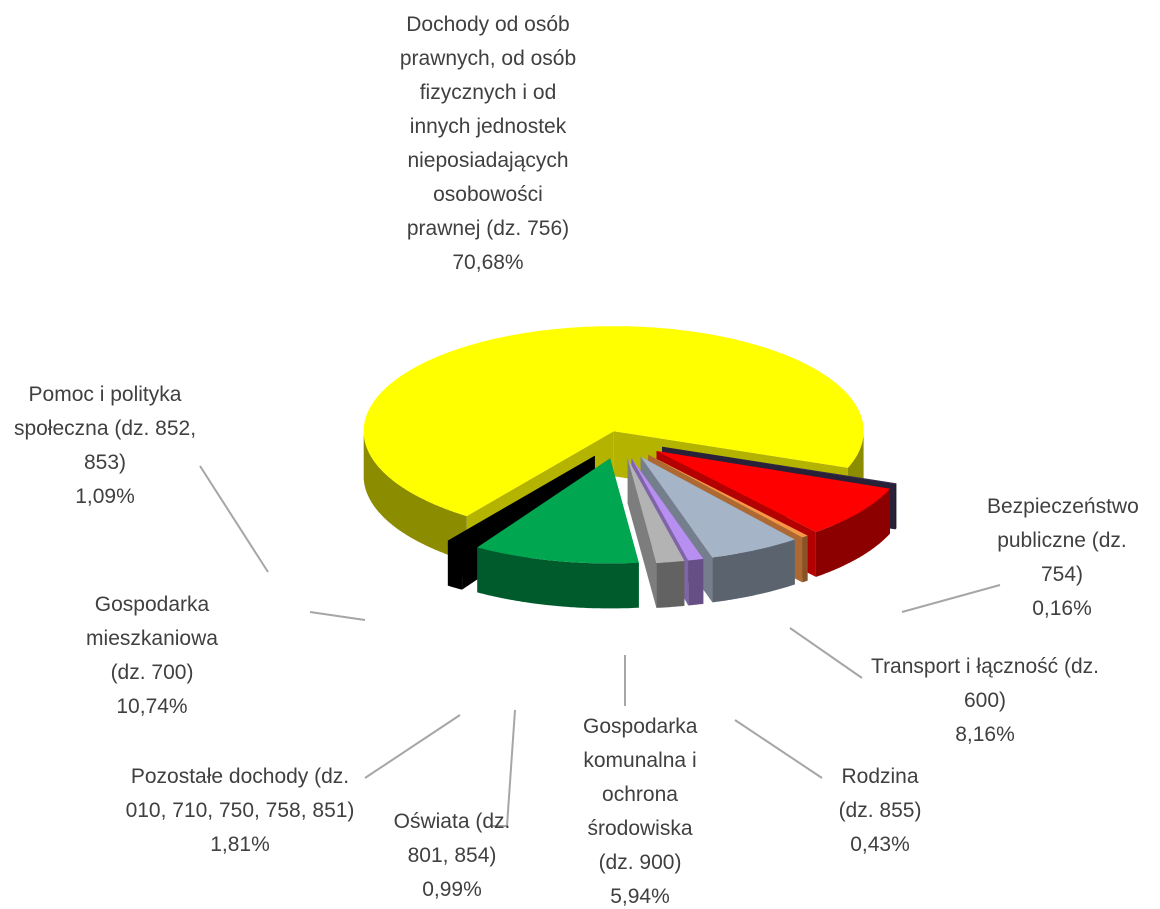 Image resolution: width=1160 pixels, height=909 pixels. I want to click on slice-radial-wall, so click(642, 533).